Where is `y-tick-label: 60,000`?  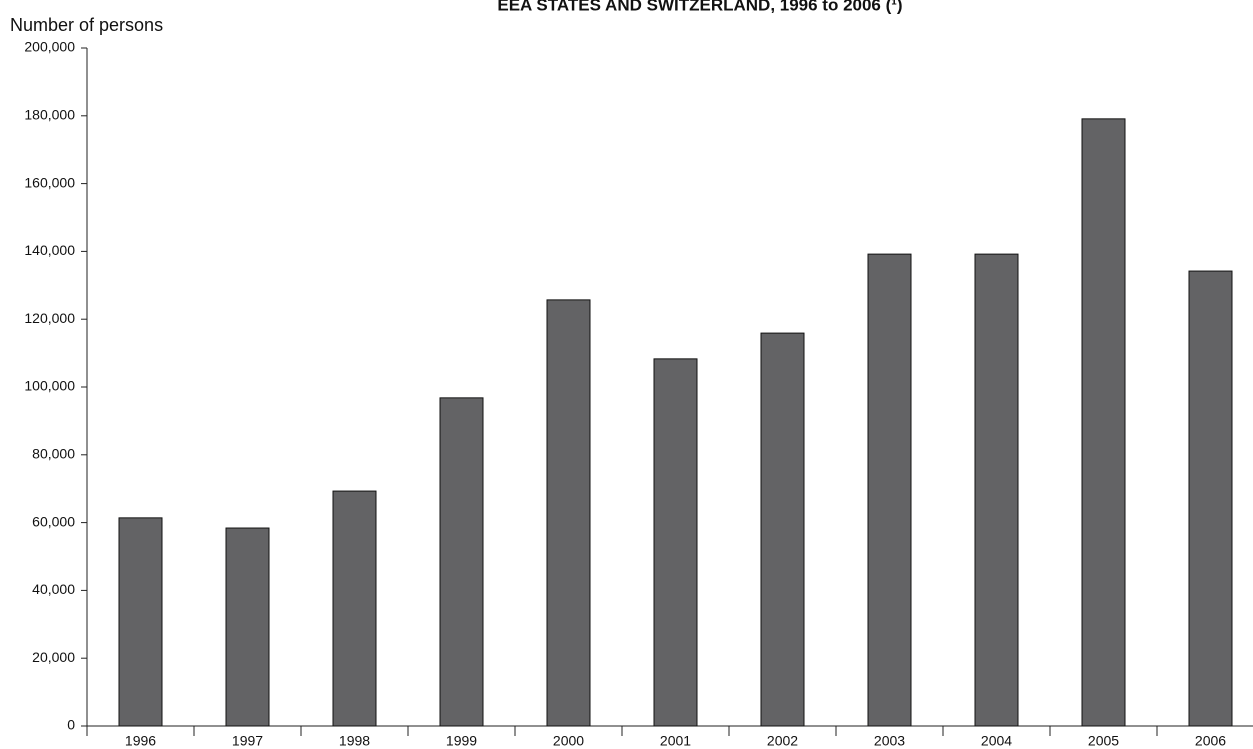 y-tick-label: 60,000 is located at coordinates (53, 521).